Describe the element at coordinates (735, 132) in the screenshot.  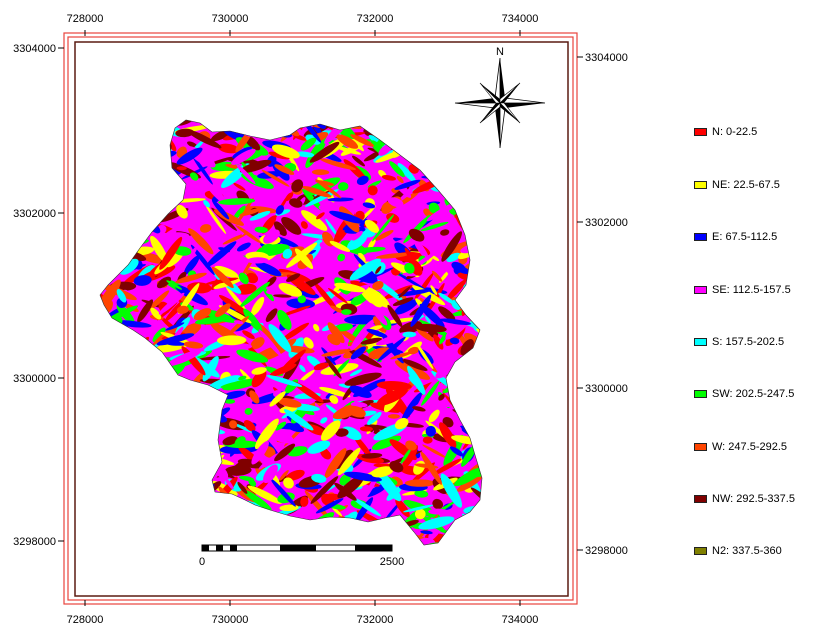
I see `legend-label: N: 0-22.5` at that location.